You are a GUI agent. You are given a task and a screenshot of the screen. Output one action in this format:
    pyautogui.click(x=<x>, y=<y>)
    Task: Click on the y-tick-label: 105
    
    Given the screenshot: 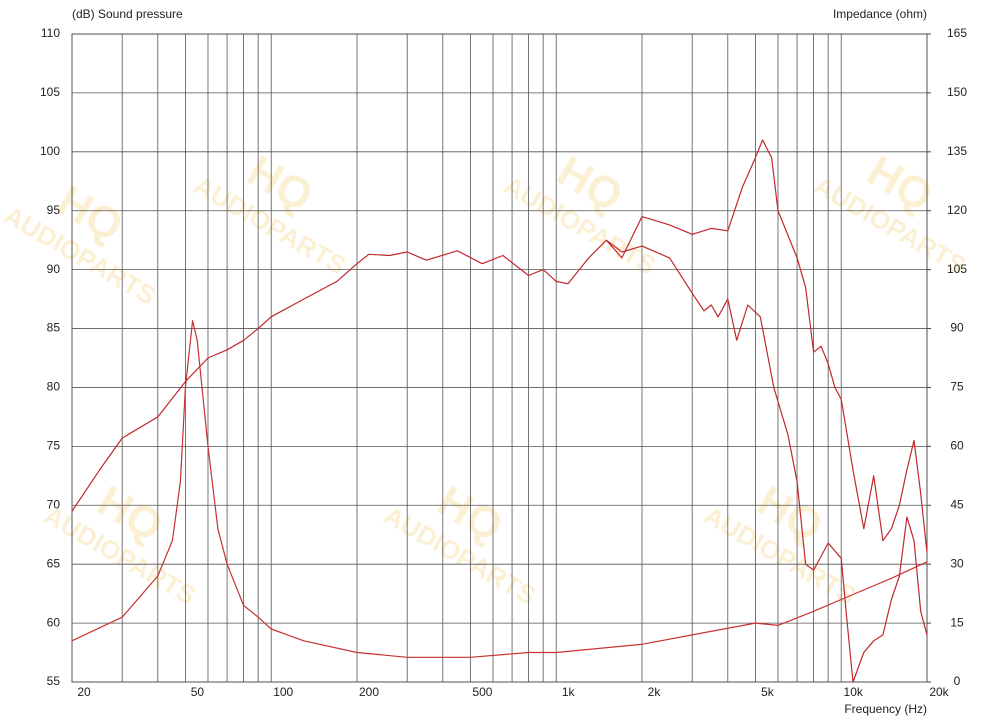 What is the action you would take?
    pyautogui.click(x=50, y=92)
    